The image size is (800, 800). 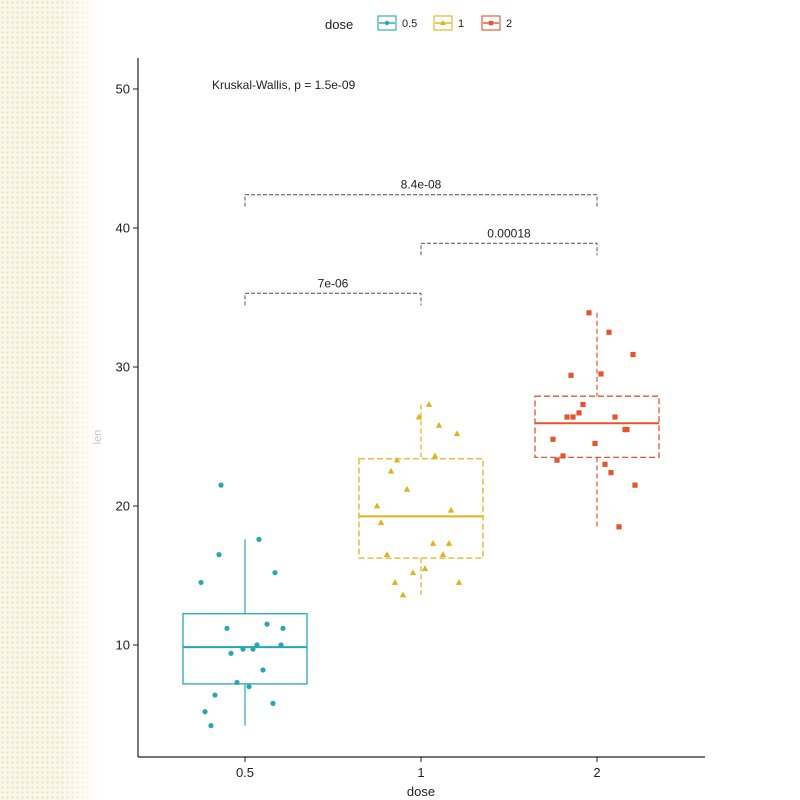 I want to click on x-axis-title: dose, so click(x=421, y=791).